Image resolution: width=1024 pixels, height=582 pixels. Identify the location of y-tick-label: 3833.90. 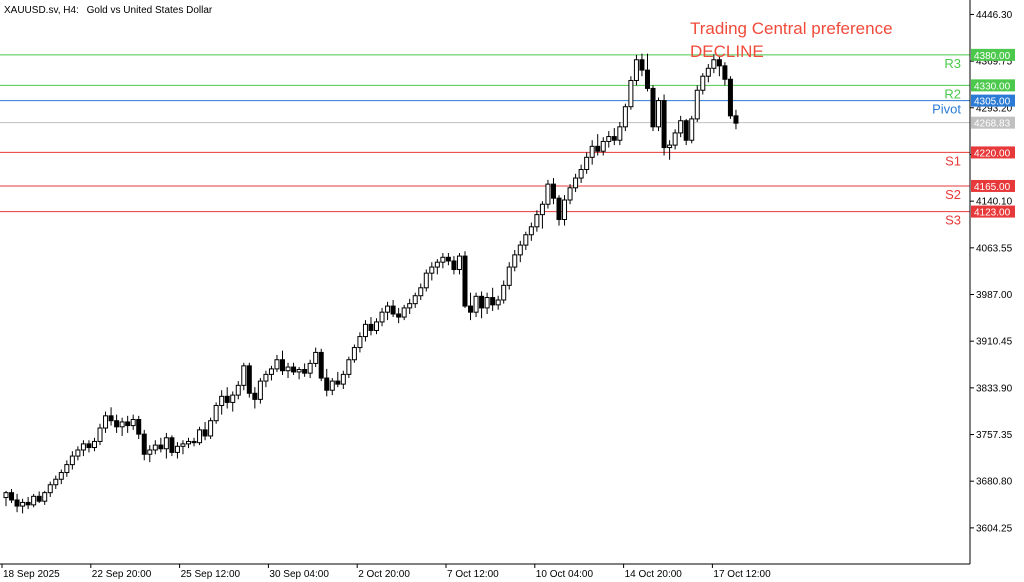
(994, 388).